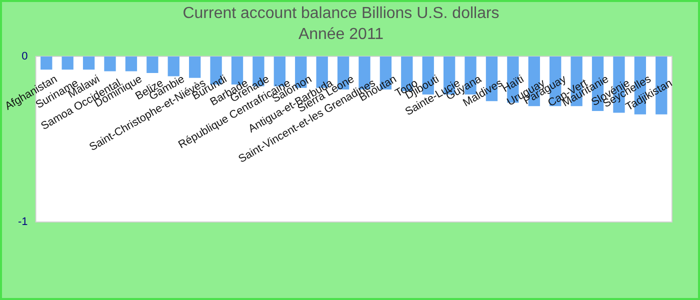  What do you see at coordinates (341, 13) in the screenshot?
I see `chart-title: Current account balance Billions U.S. dollars` at bounding box center [341, 13].